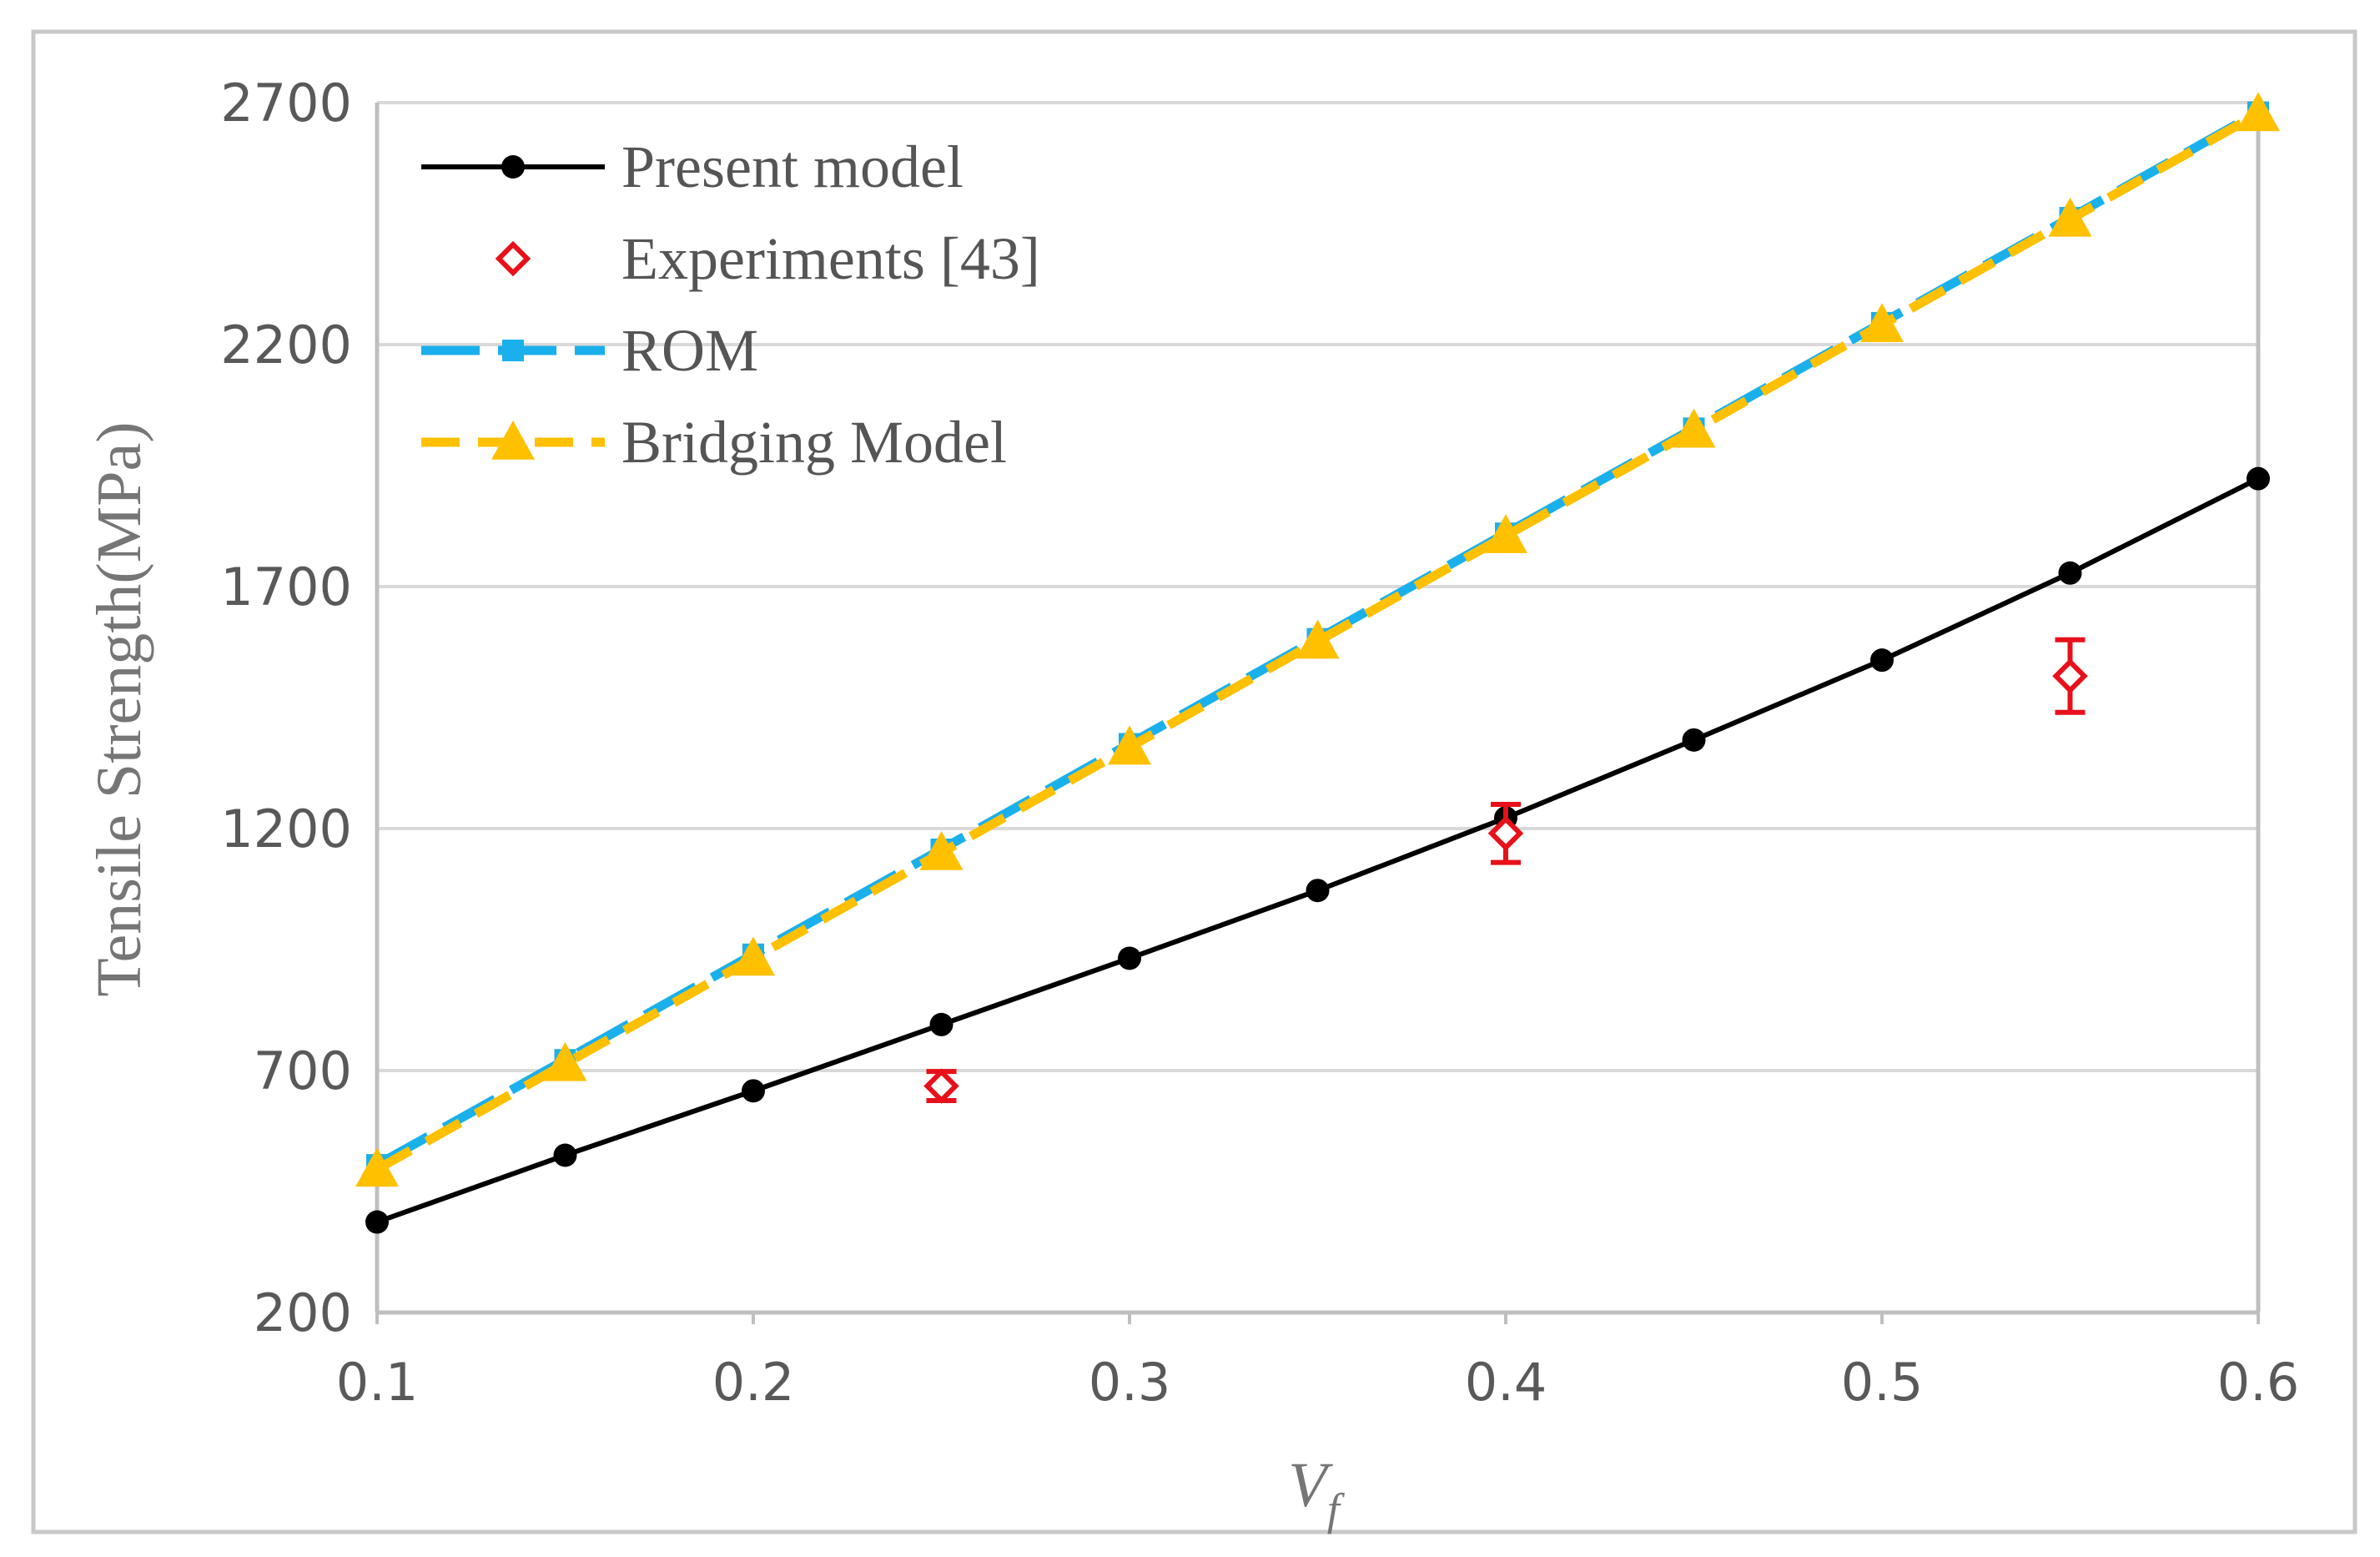 The image size is (2380, 1557). I want to click on x-tick-label: 0.3, so click(1130, 1382).